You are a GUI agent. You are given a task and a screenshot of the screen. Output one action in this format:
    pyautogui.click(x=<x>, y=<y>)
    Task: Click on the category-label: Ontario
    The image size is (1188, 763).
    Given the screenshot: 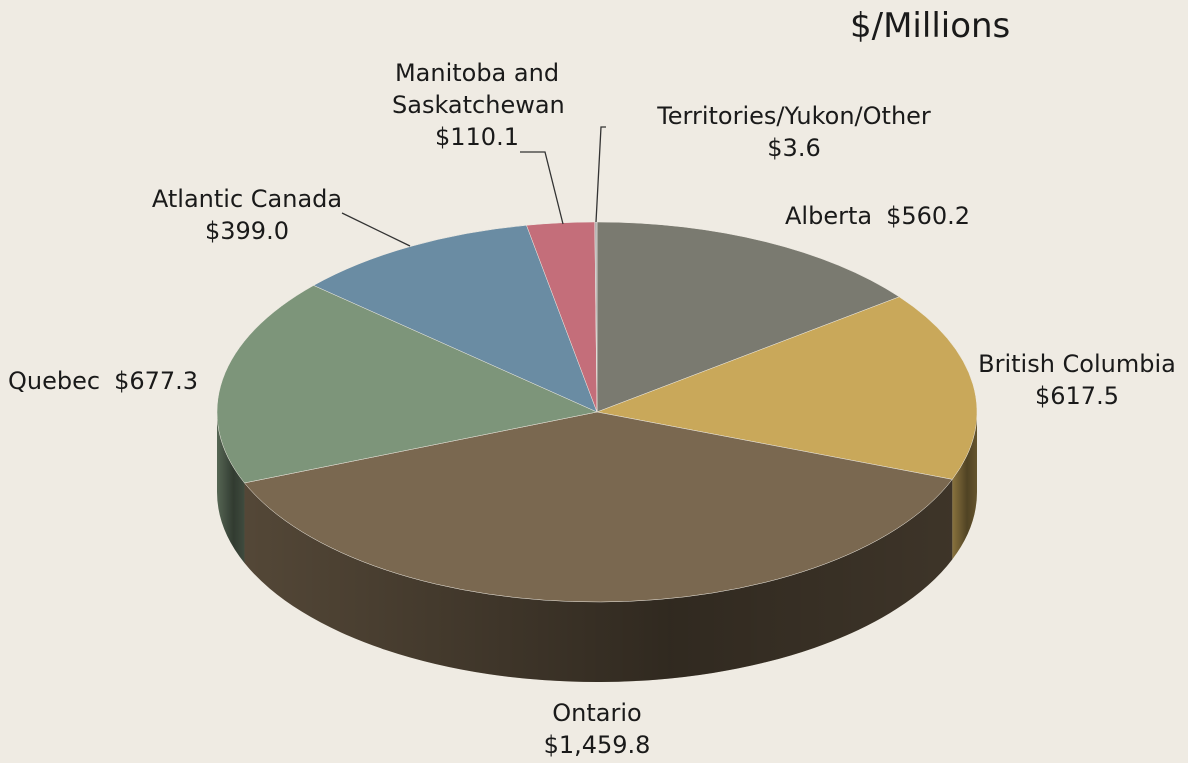 What is the action you would take?
    pyautogui.click(x=597, y=713)
    